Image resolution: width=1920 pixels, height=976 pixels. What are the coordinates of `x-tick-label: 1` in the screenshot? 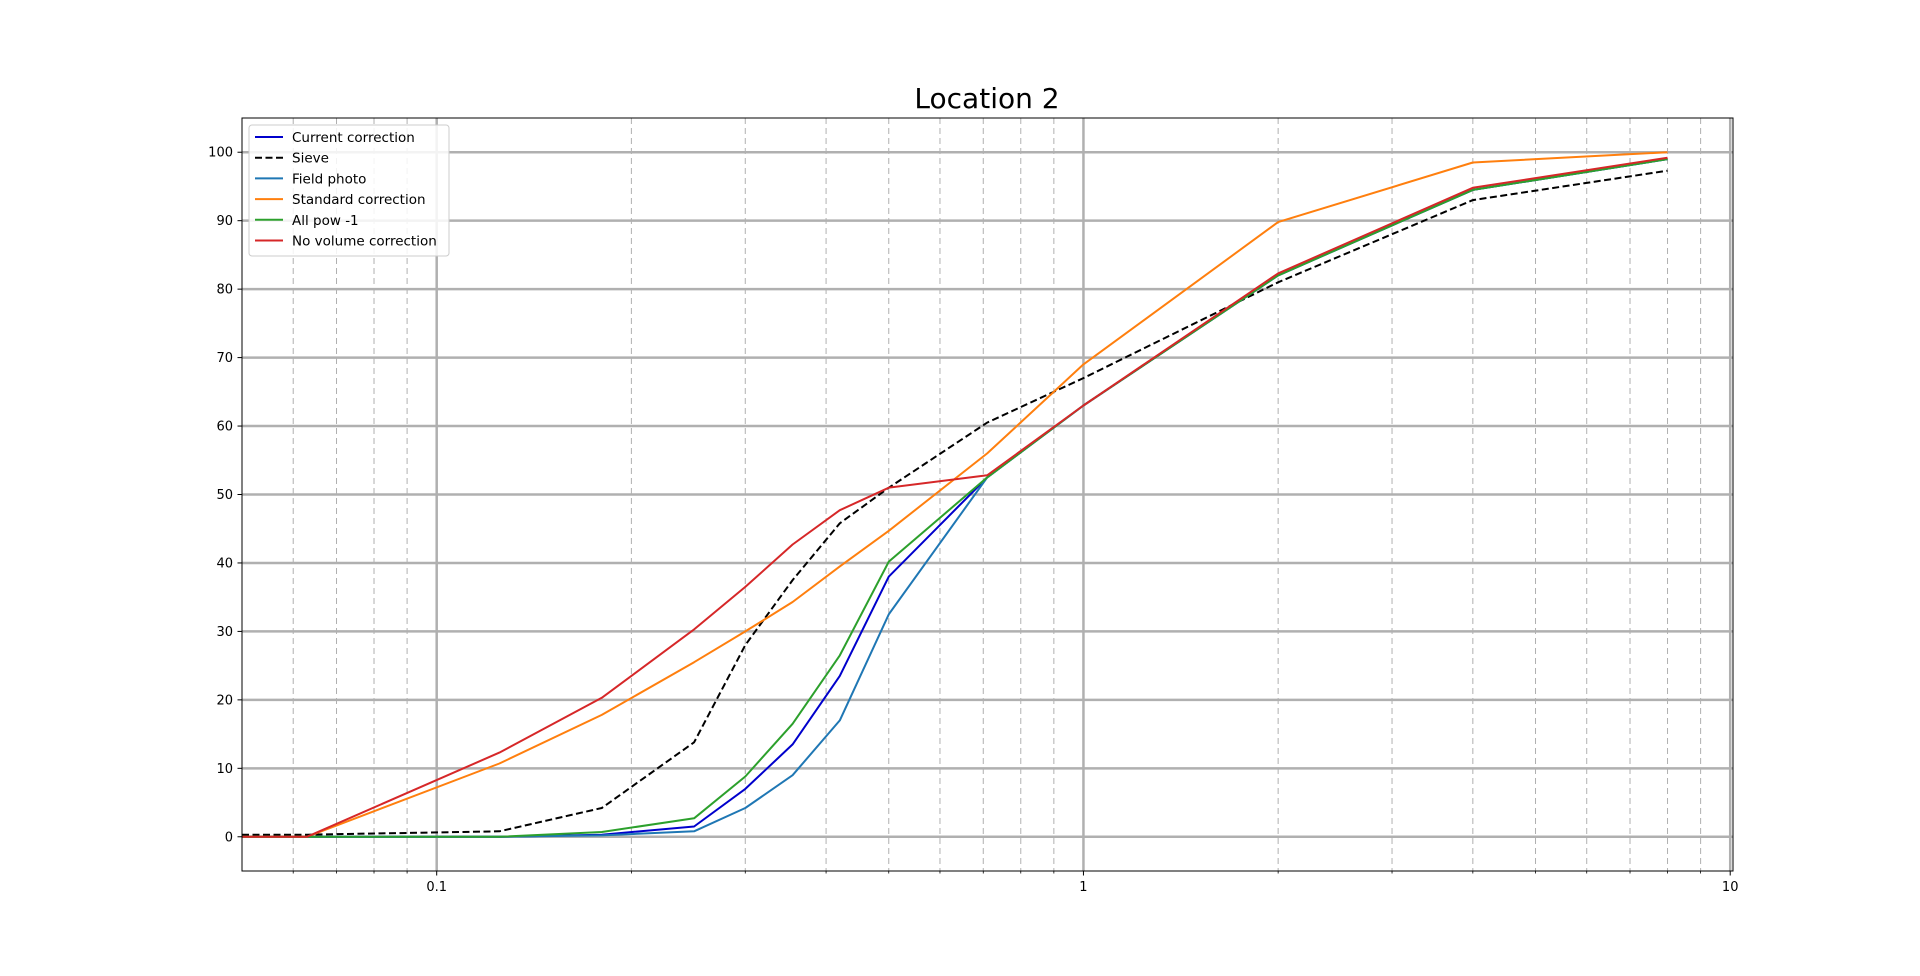 It's located at (1083, 887).